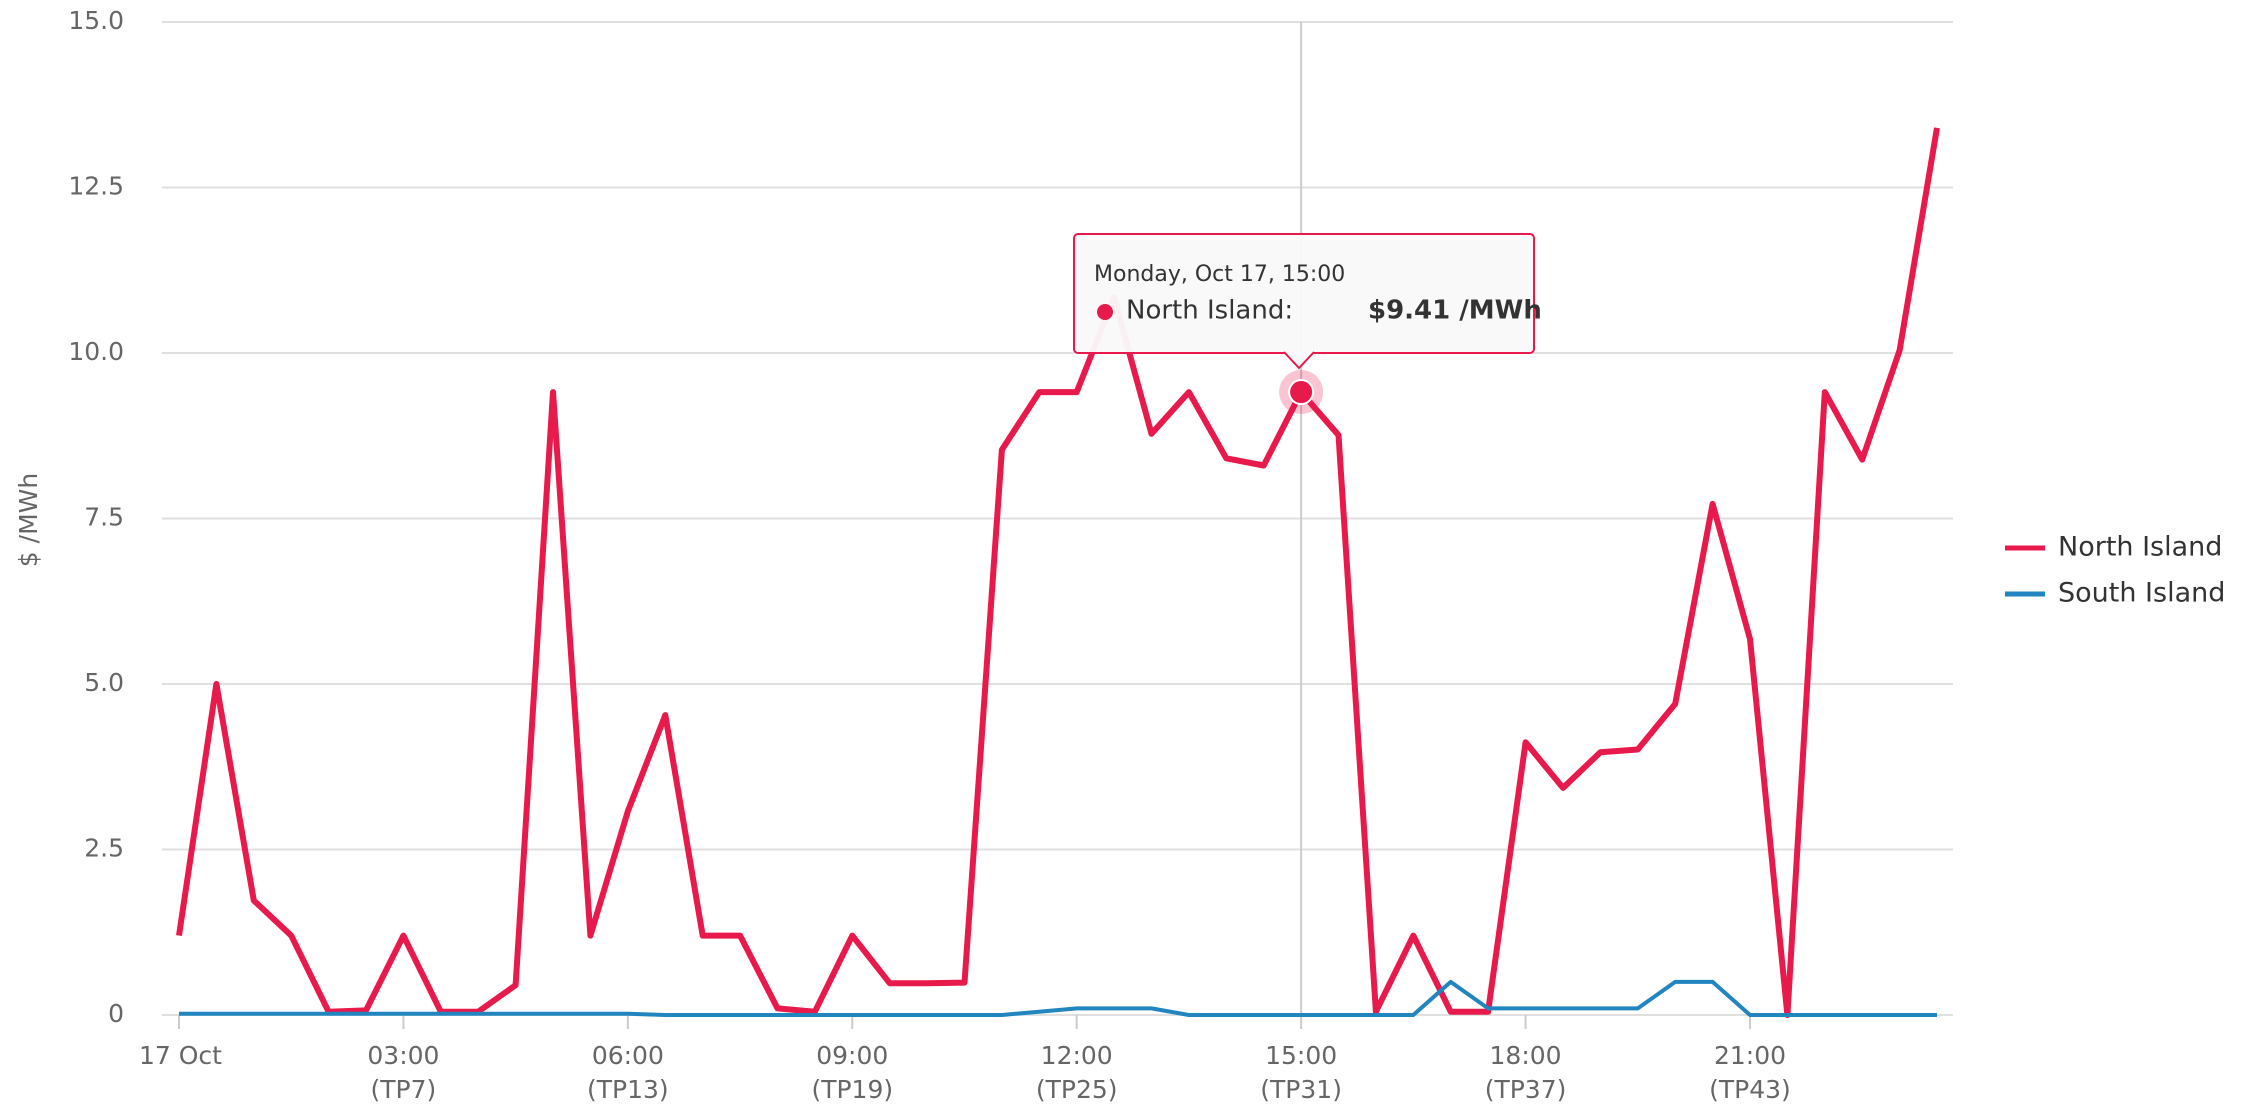  I want to click on x-tick-label: 17 Oct, so click(180, 1055).